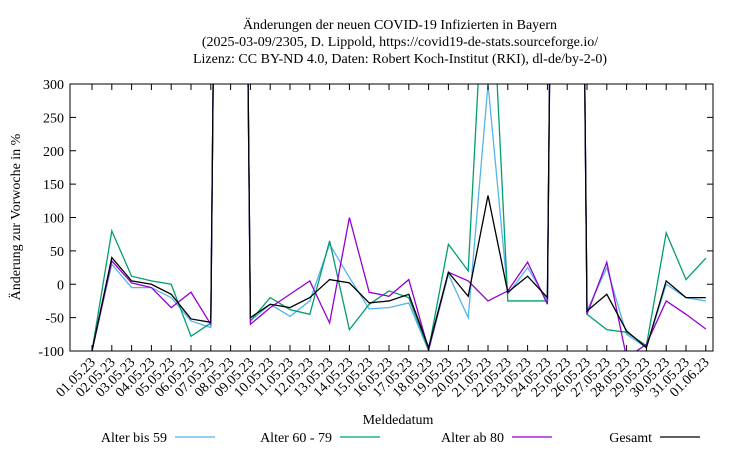 This screenshot has width=750, height=450. Describe the element at coordinates (134, 438) in the screenshot. I see `legend-label: Alter bis 59` at that location.